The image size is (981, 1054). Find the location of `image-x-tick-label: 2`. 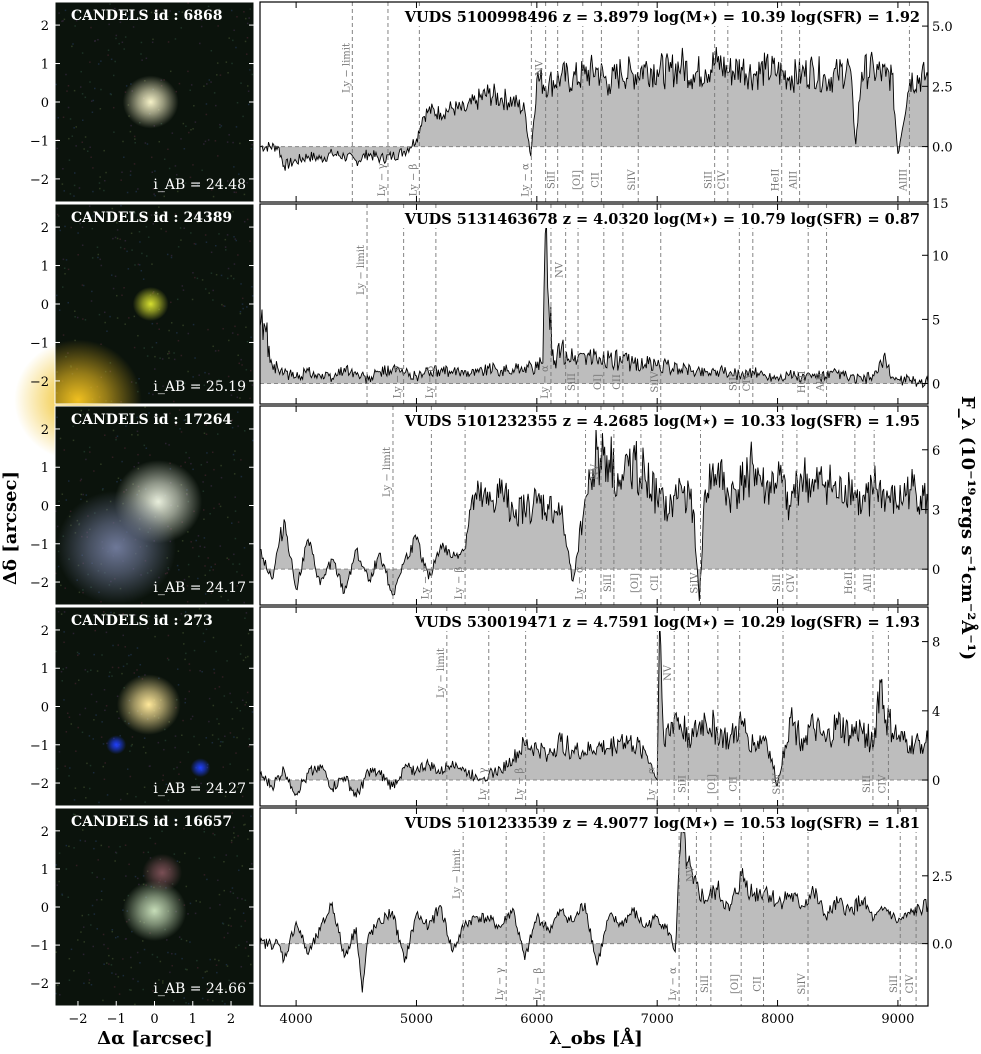

image-x-tick-label: 2 is located at coordinates (231, 1019).